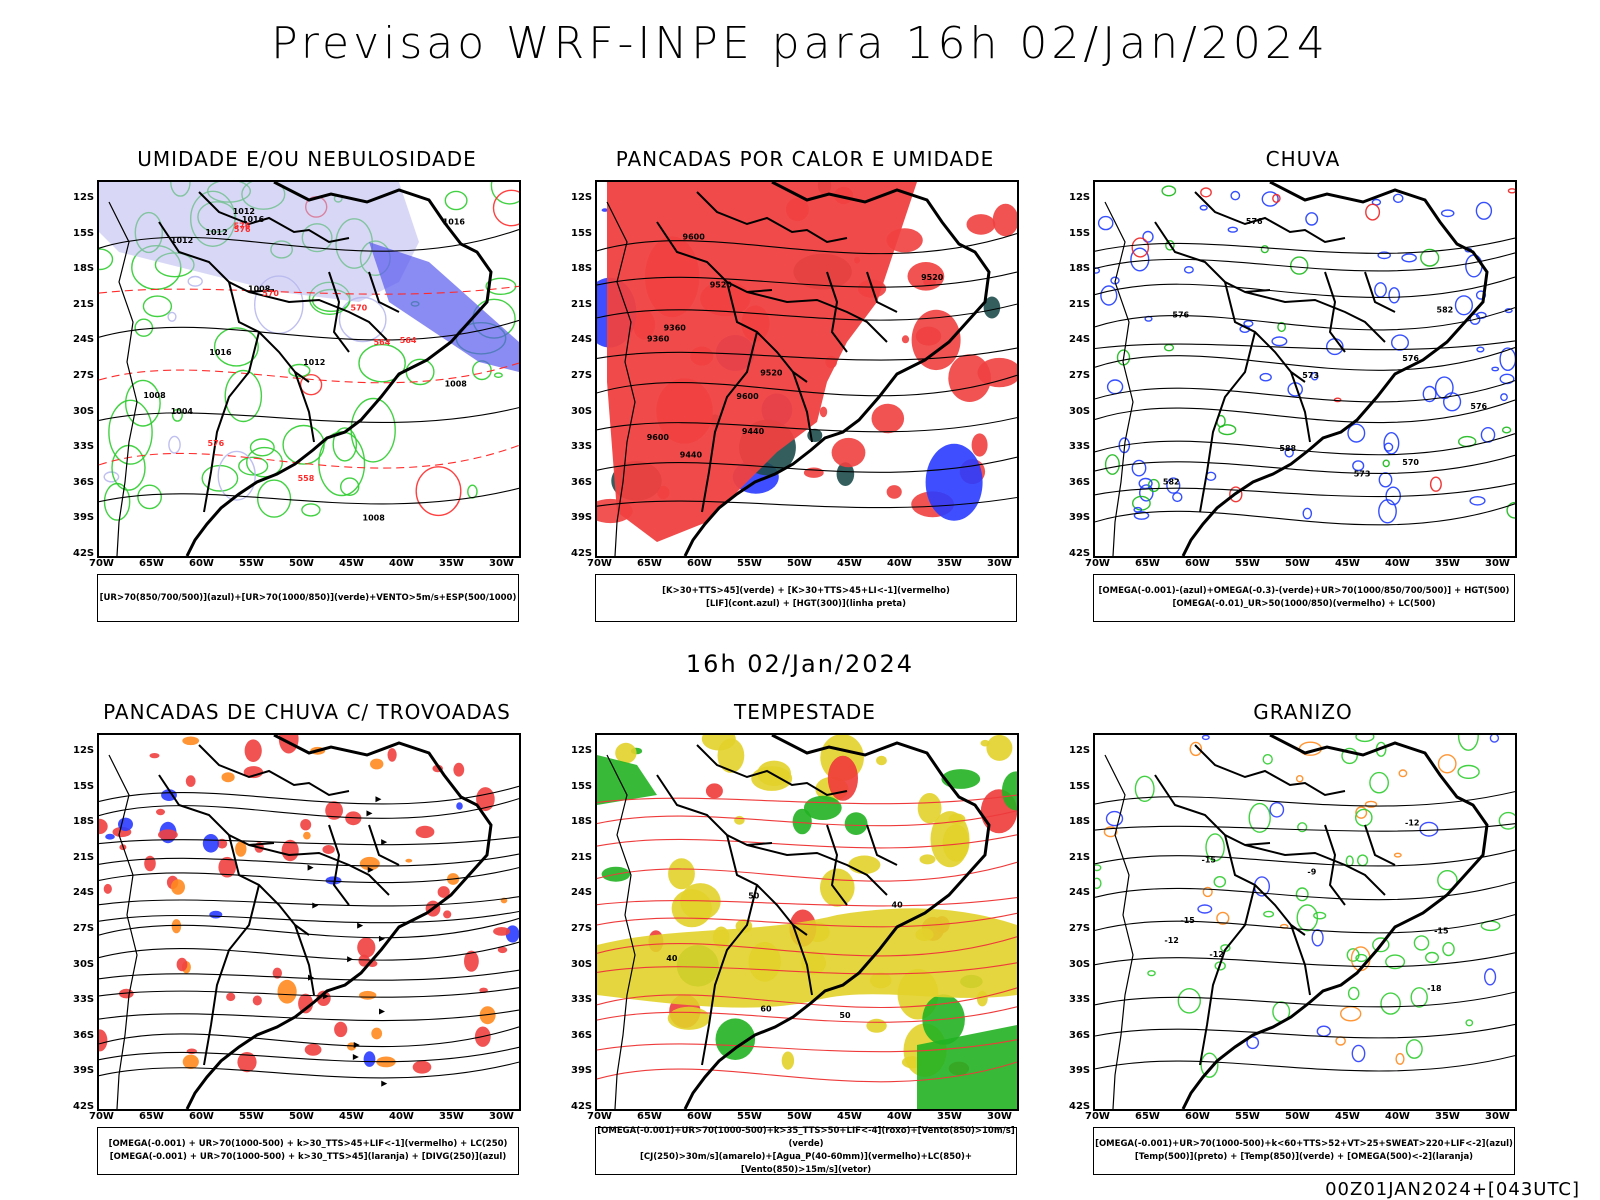 The height and width of the screenshot is (1200, 1600). Describe the element at coordinates (351, 1116) in the screenshot. I see `longitude-tick-label: 45W` at that location.